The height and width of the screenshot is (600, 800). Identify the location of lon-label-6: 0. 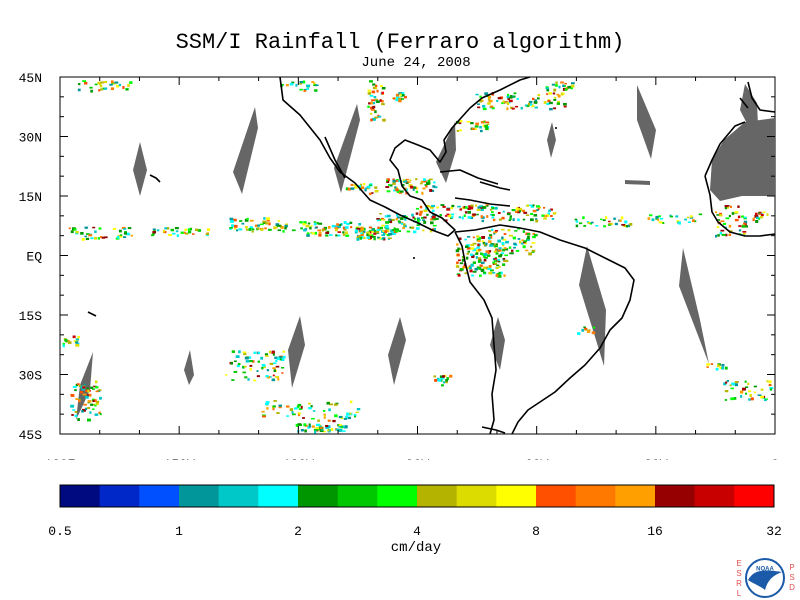
(775, 458).